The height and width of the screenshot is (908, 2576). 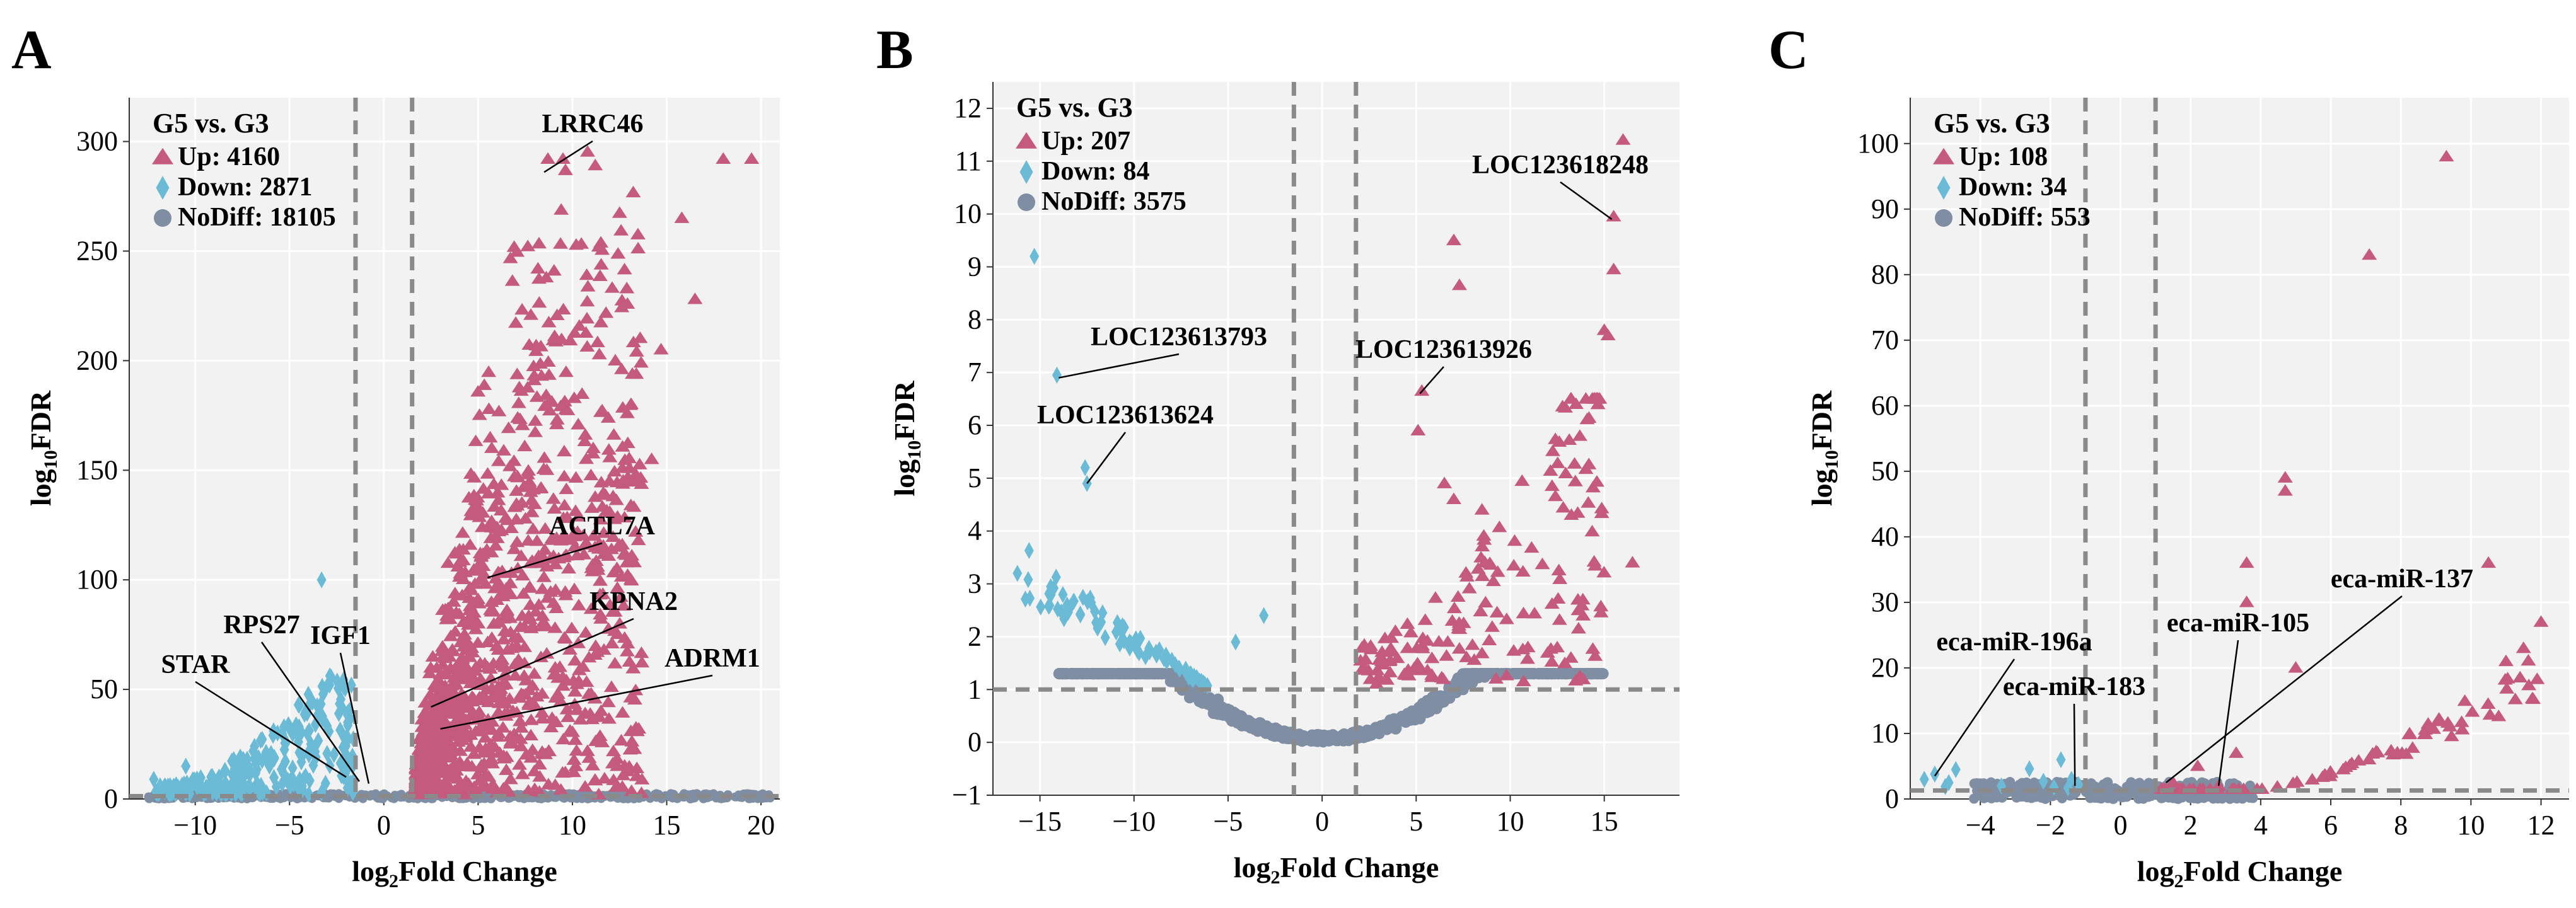 I want to click on y-tick-label: 50, so click(x=104, y=689).